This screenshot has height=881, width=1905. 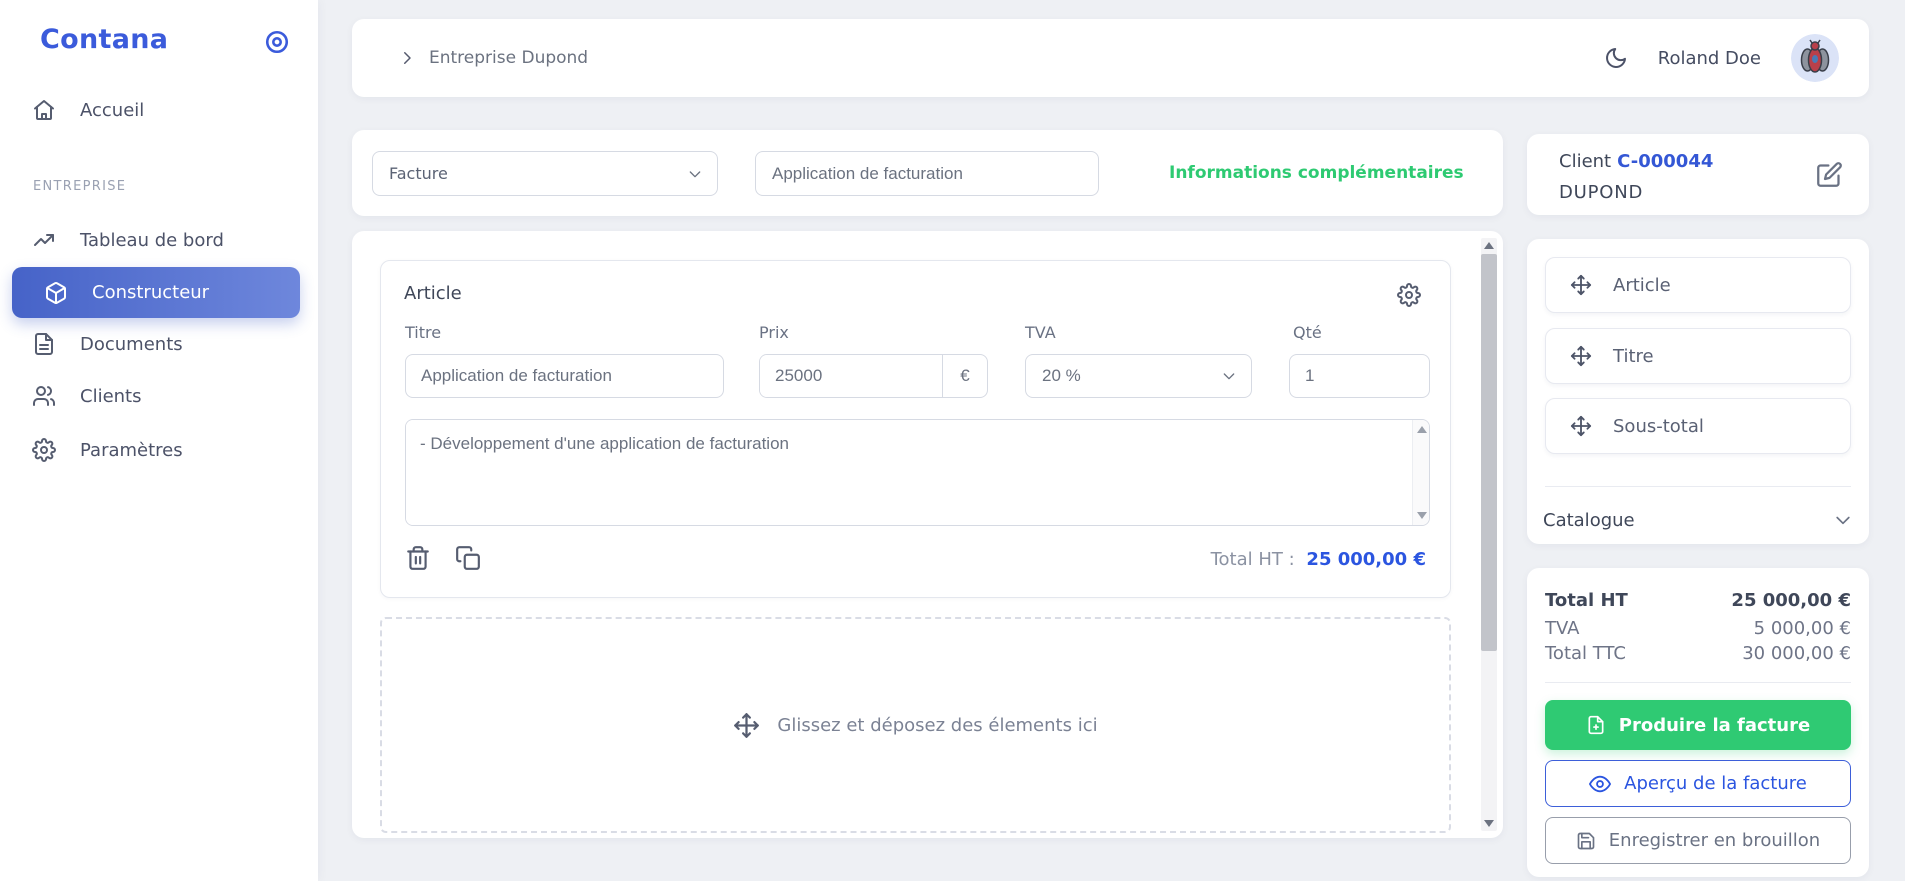 What do you see at coordinates (112, 110) in the screenshot?
I see `sidebar-item-label: Accueil` at bounding box center [112, 110].